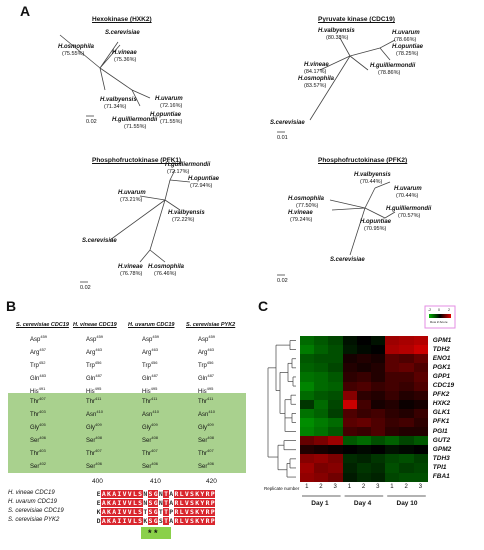  Describe the element at coordinates (406, 487) in the screenshot. I see `replicate-number: 2` at that location.